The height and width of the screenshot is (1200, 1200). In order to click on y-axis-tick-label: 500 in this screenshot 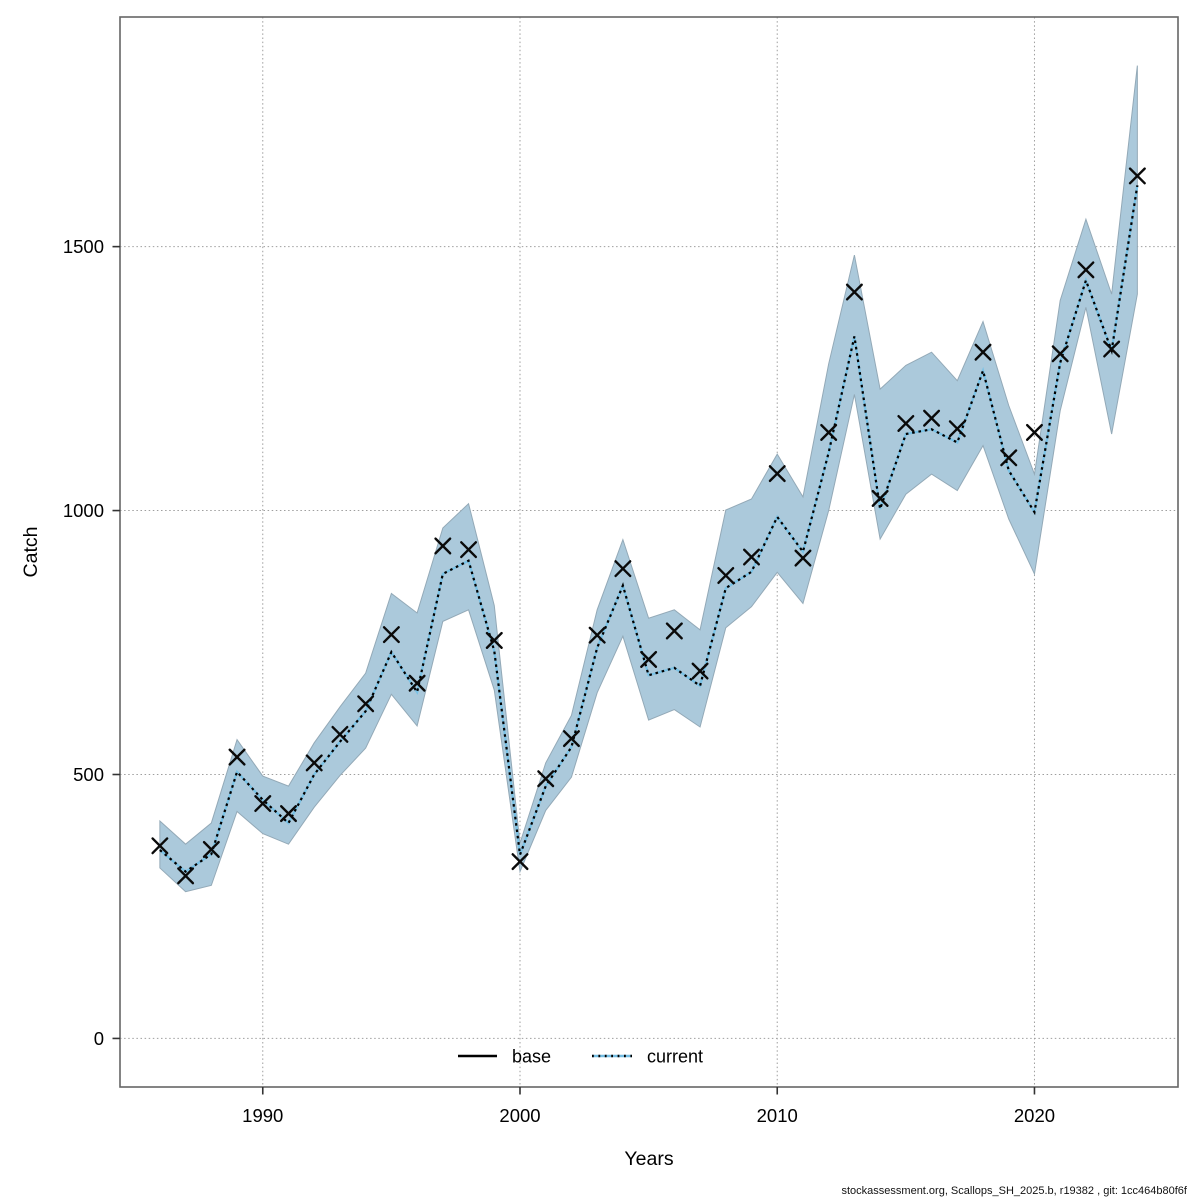, I will do `click(88, 774)`.